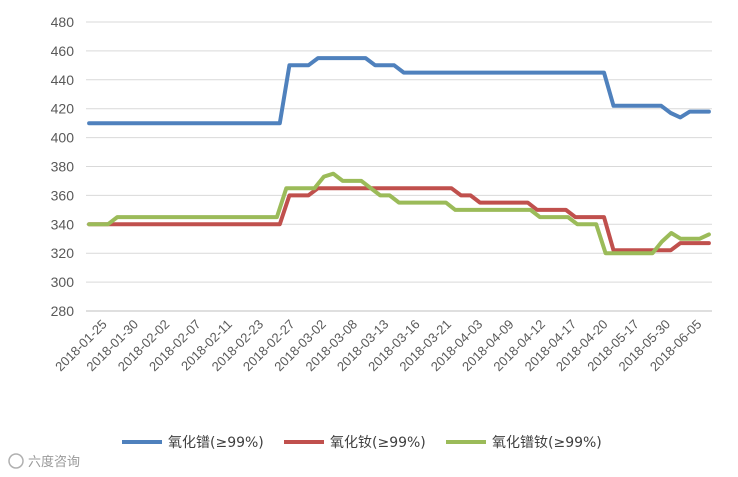 This screenshot has width=738, height=477. What do you see at coordinates (63, 311) in the screenshot?
I see `y-tick-label: 280` at bounding box center [63, 311].